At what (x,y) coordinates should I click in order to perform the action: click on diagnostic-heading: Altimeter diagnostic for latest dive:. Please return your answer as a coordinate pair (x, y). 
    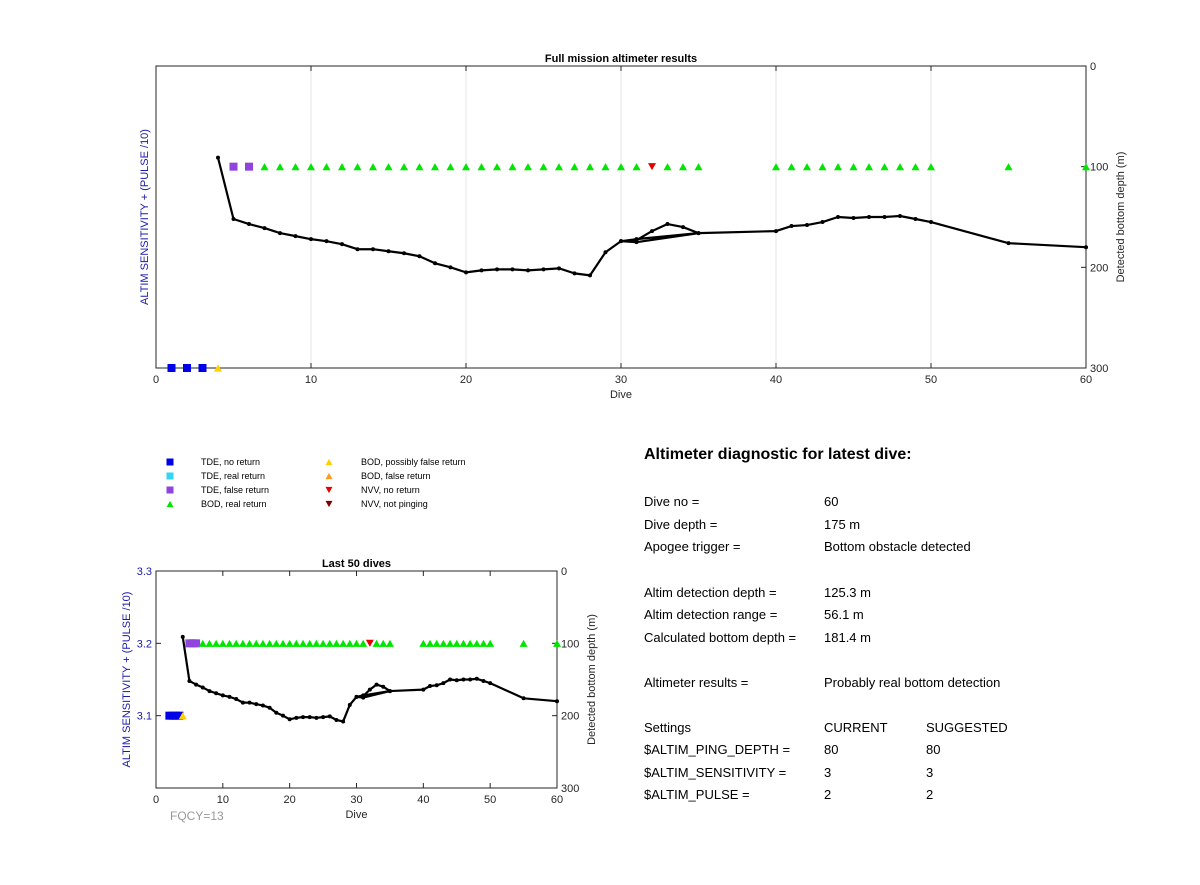
    Looking at the image, I should click on (778, 454).